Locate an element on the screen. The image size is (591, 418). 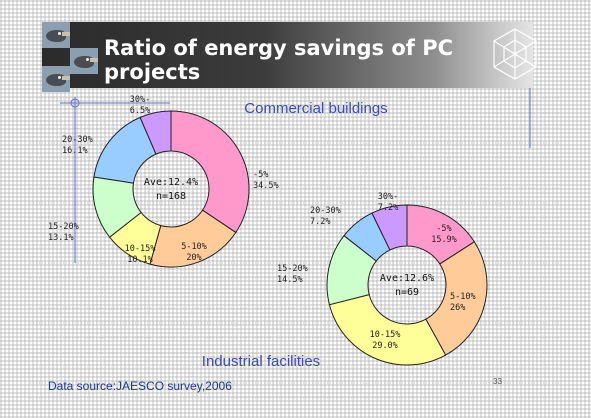
slice-value-label: 26% is located at coordinates (457, 308).